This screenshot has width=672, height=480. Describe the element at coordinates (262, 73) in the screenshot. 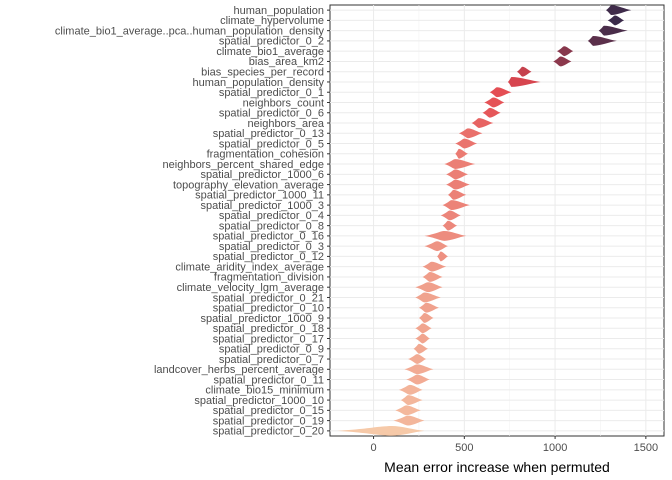

I see `y-tick-label: bias_species_per_record` at that location.